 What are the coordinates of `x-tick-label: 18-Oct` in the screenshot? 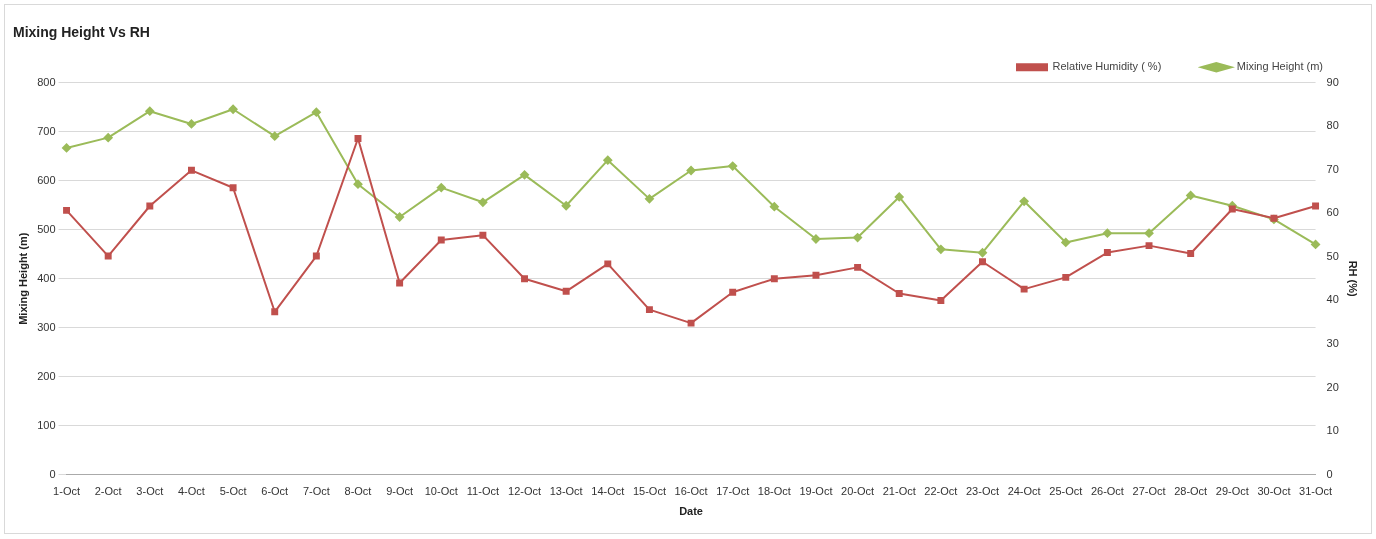 It's located at (774, 491).